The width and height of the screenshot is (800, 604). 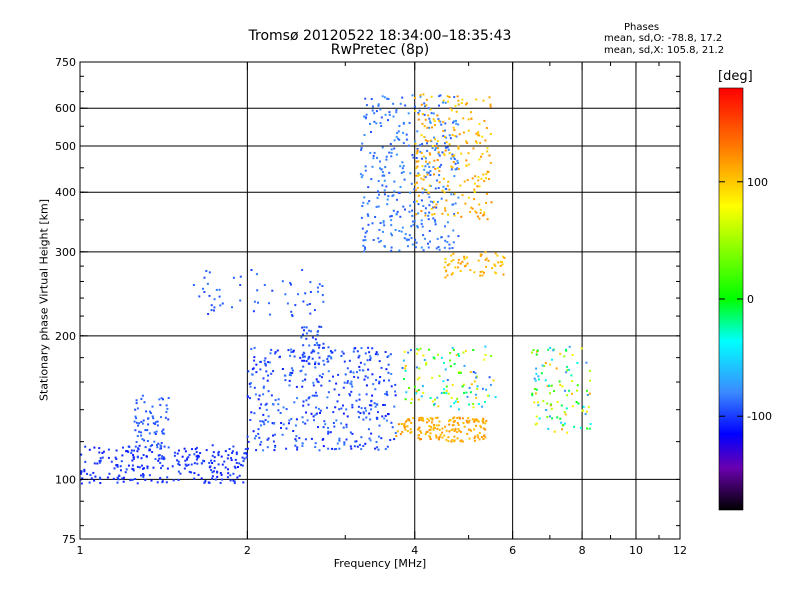 What do you see at coordinates (65, 479) in the screenshot?
I see `y-tick-label: 100` at bounding box center [65, 479].